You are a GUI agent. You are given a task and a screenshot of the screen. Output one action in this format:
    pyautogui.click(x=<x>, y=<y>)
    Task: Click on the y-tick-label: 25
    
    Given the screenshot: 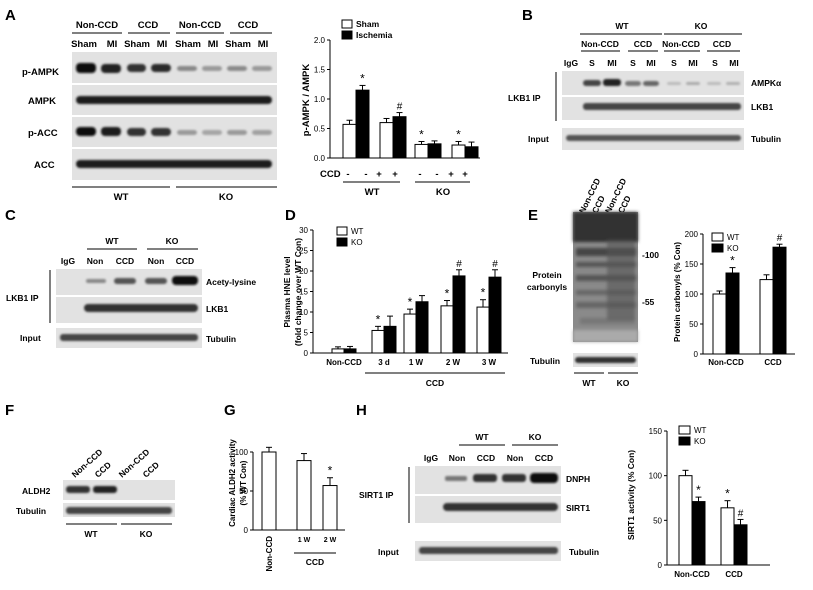 What is the action you would take?
    pyautogui.click(x=303, y=251)
    